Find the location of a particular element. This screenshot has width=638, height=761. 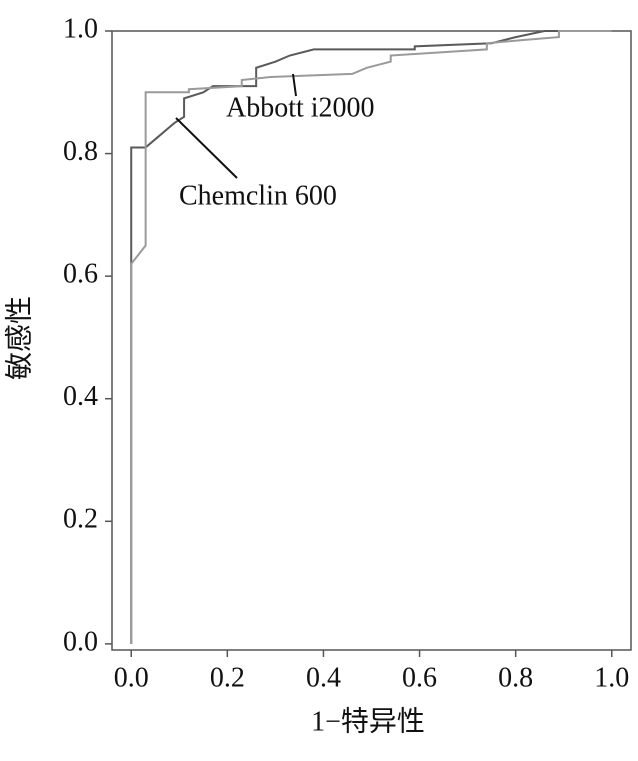

x-tick-label: 0.6 is located at coordinates (419, 677).